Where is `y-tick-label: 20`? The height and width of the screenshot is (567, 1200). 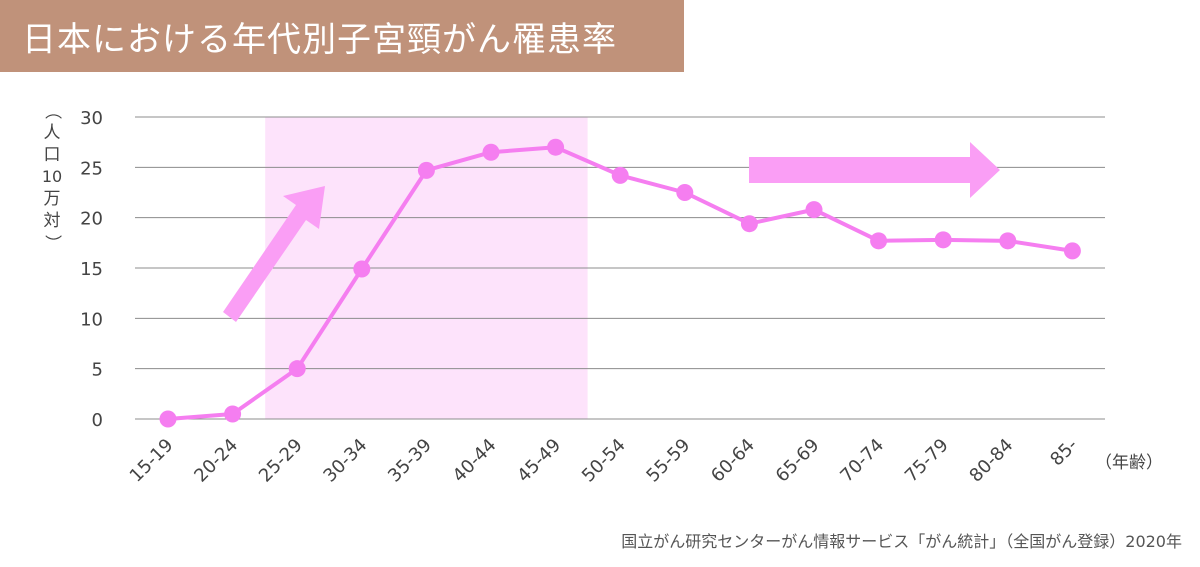
y-tick-label: 20 is located at coordinates (91, 219).